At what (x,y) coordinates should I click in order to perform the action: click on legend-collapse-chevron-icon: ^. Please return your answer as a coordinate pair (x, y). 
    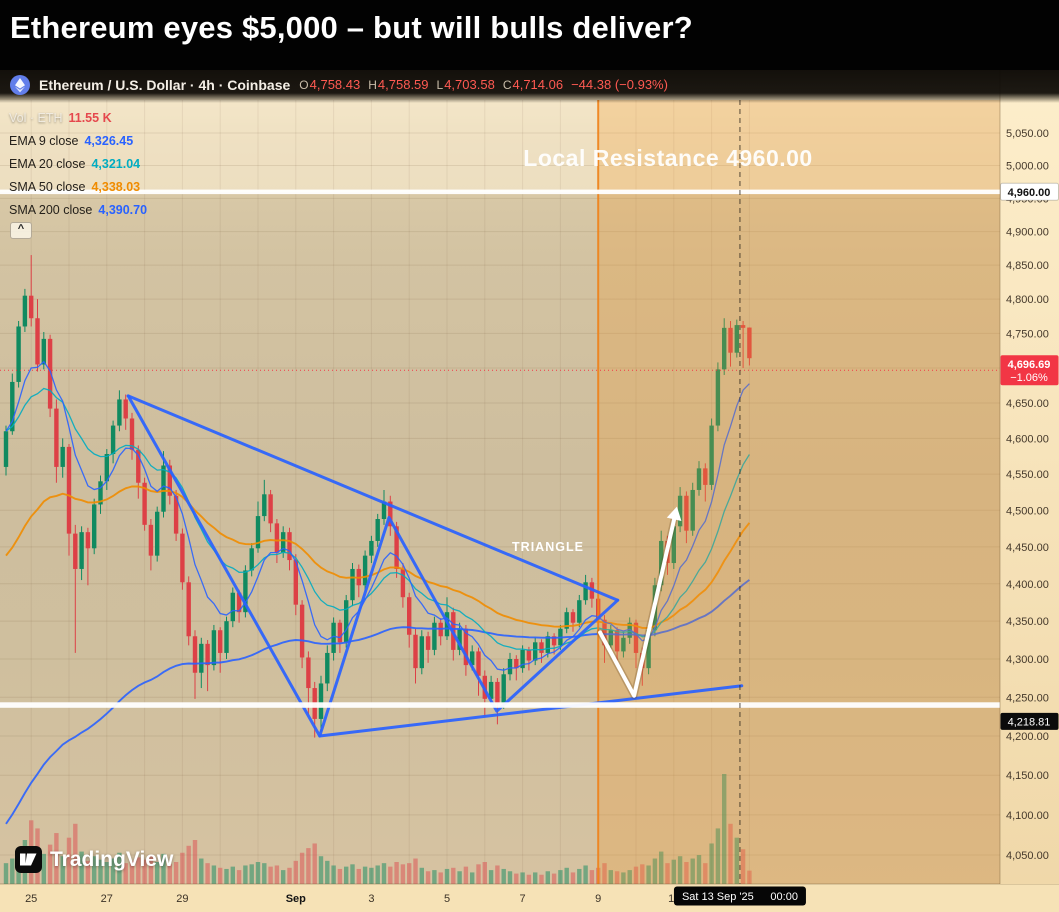
    Looking at the image, I should click on (21, 230).